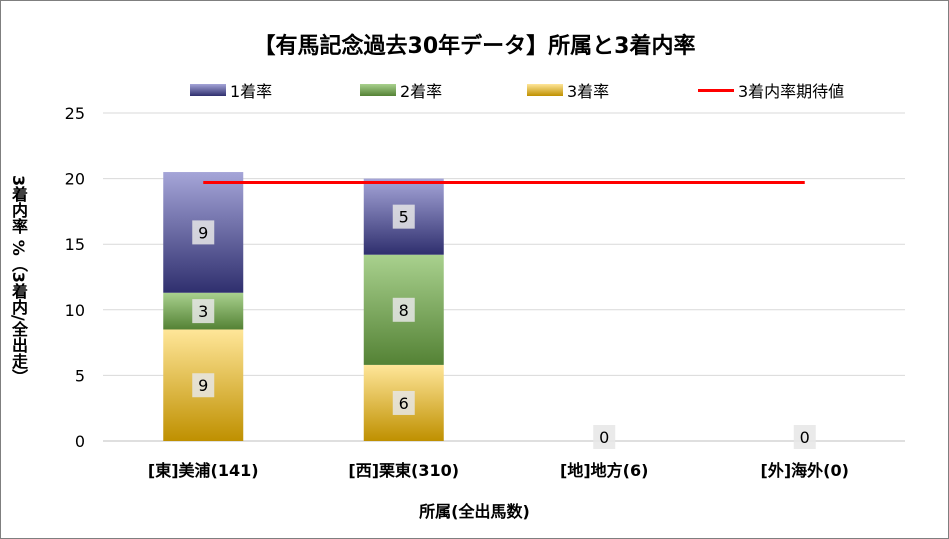 The image size is (949, 539). I want to click on legend-item-3: 3着率, so click(568, 90).